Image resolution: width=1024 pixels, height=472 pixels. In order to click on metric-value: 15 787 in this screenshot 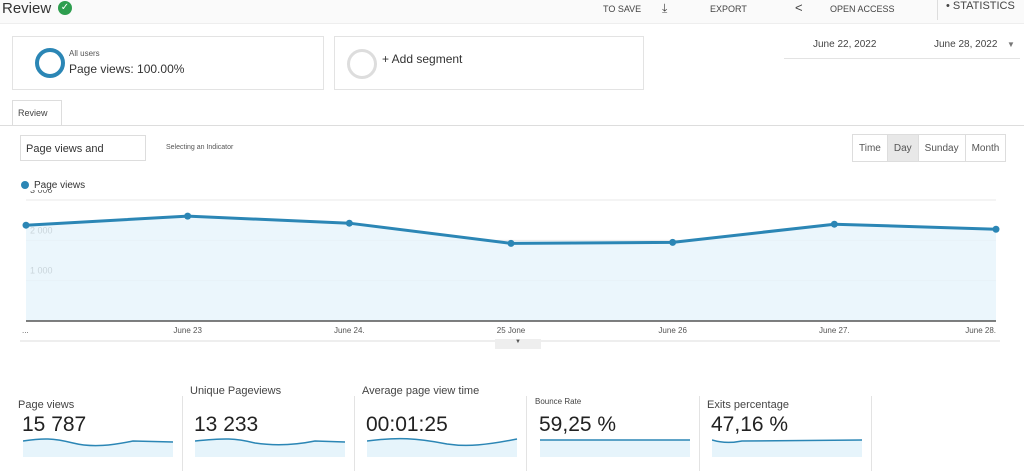, I will do `click(54, 424)`.